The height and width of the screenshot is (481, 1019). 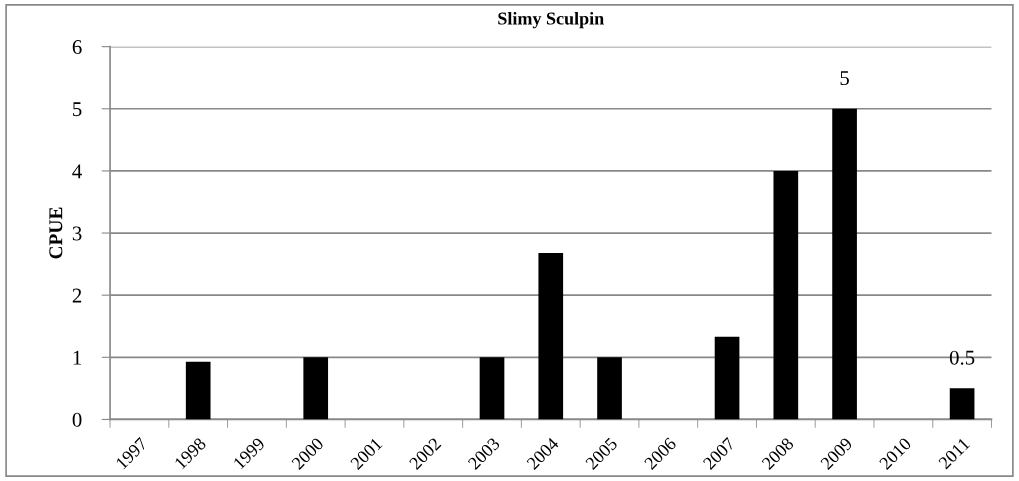 I want to click on data-label: 5, so click(x=844, y=78).